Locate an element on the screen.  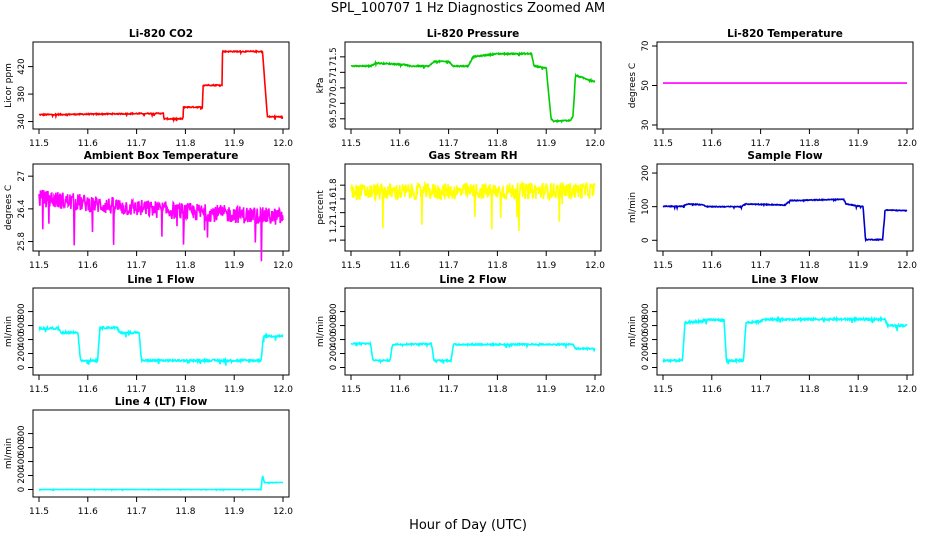
y-tick-label: 100 is located at coordinates (646, 207).